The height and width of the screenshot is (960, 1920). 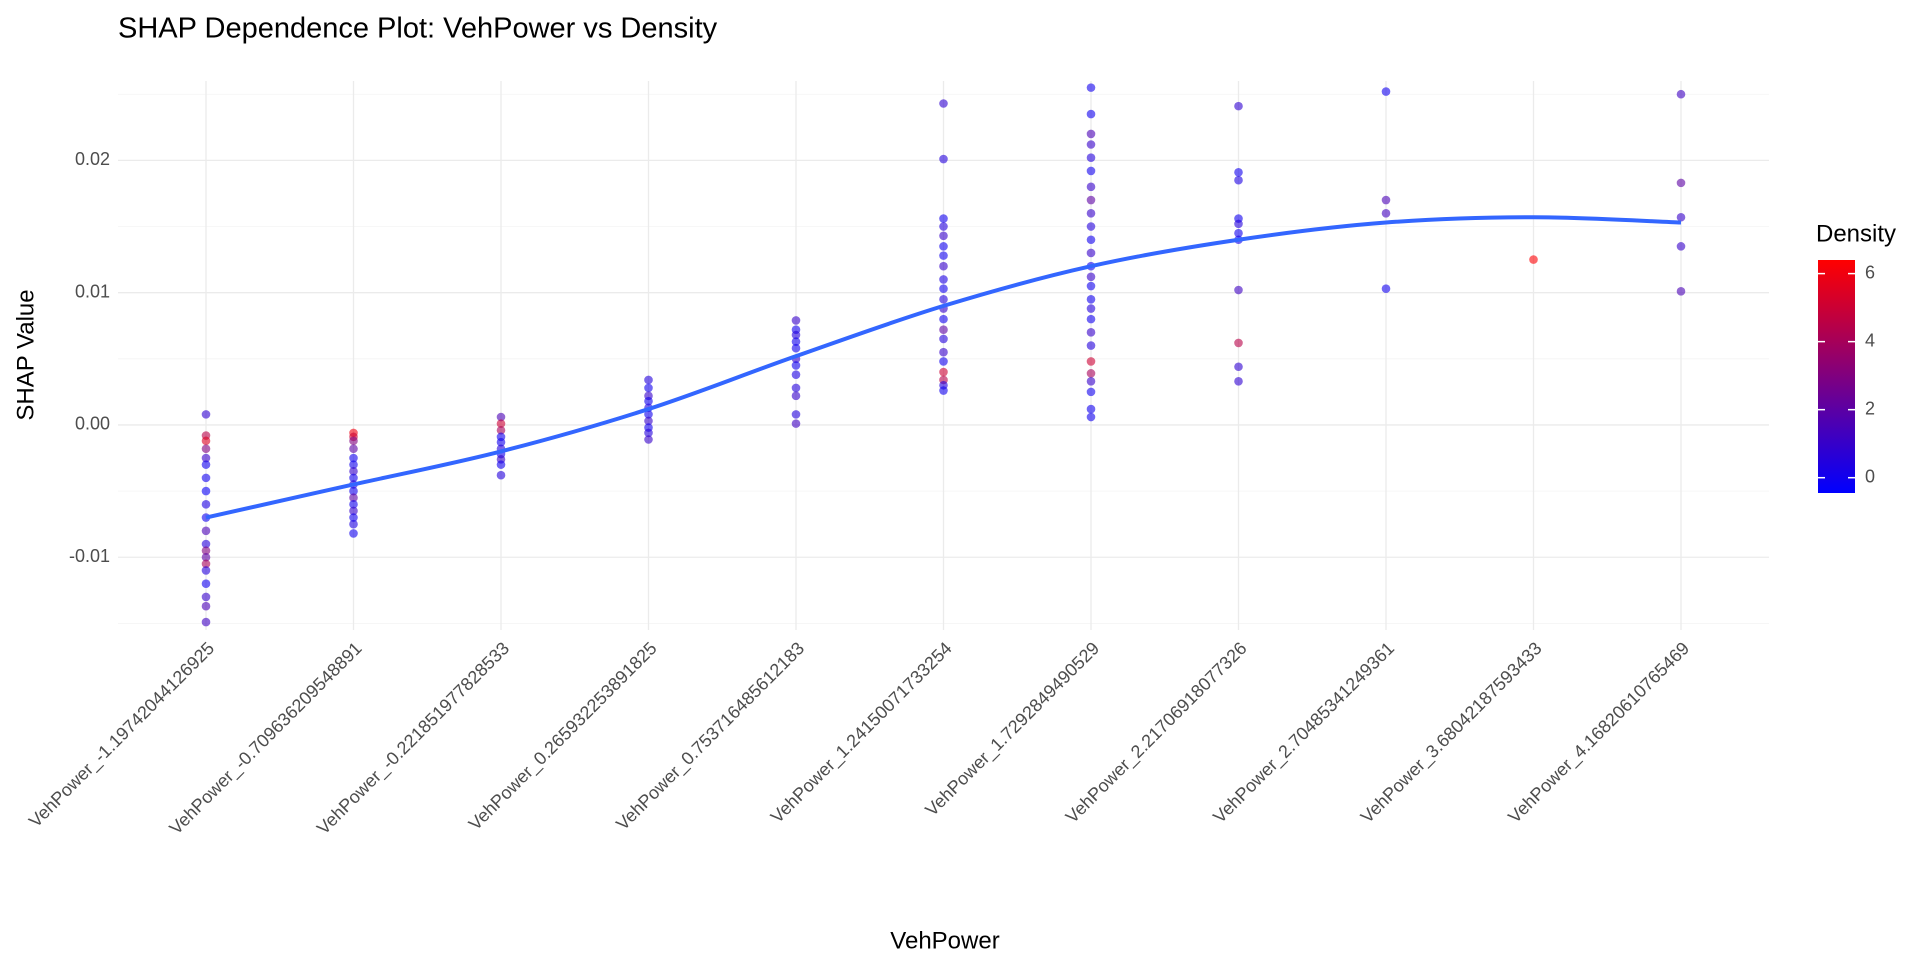 What do you see at coordinates (1599, 733) in the screenshot?
I see `x-tick-label: VehPower_4.16820610765469` at bounding box center [1599, 733].